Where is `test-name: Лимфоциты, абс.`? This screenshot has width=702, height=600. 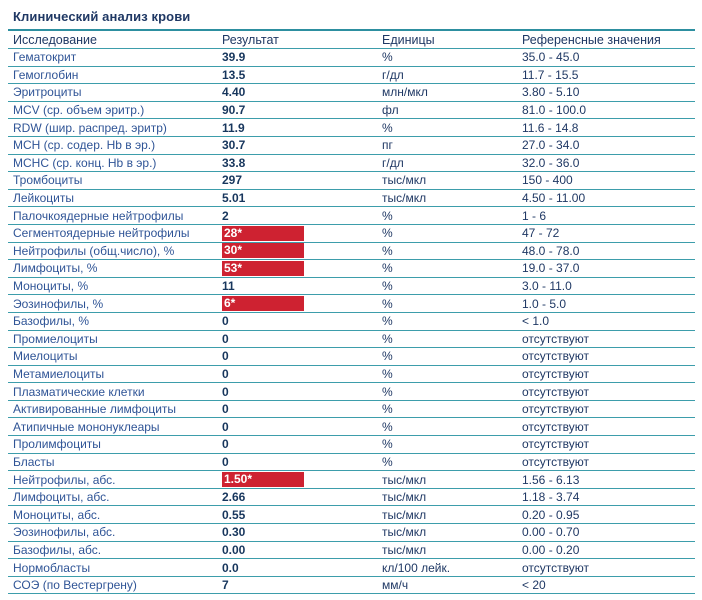
test-name: Лимфоциты, абс. is located at coordinates (115, 497).